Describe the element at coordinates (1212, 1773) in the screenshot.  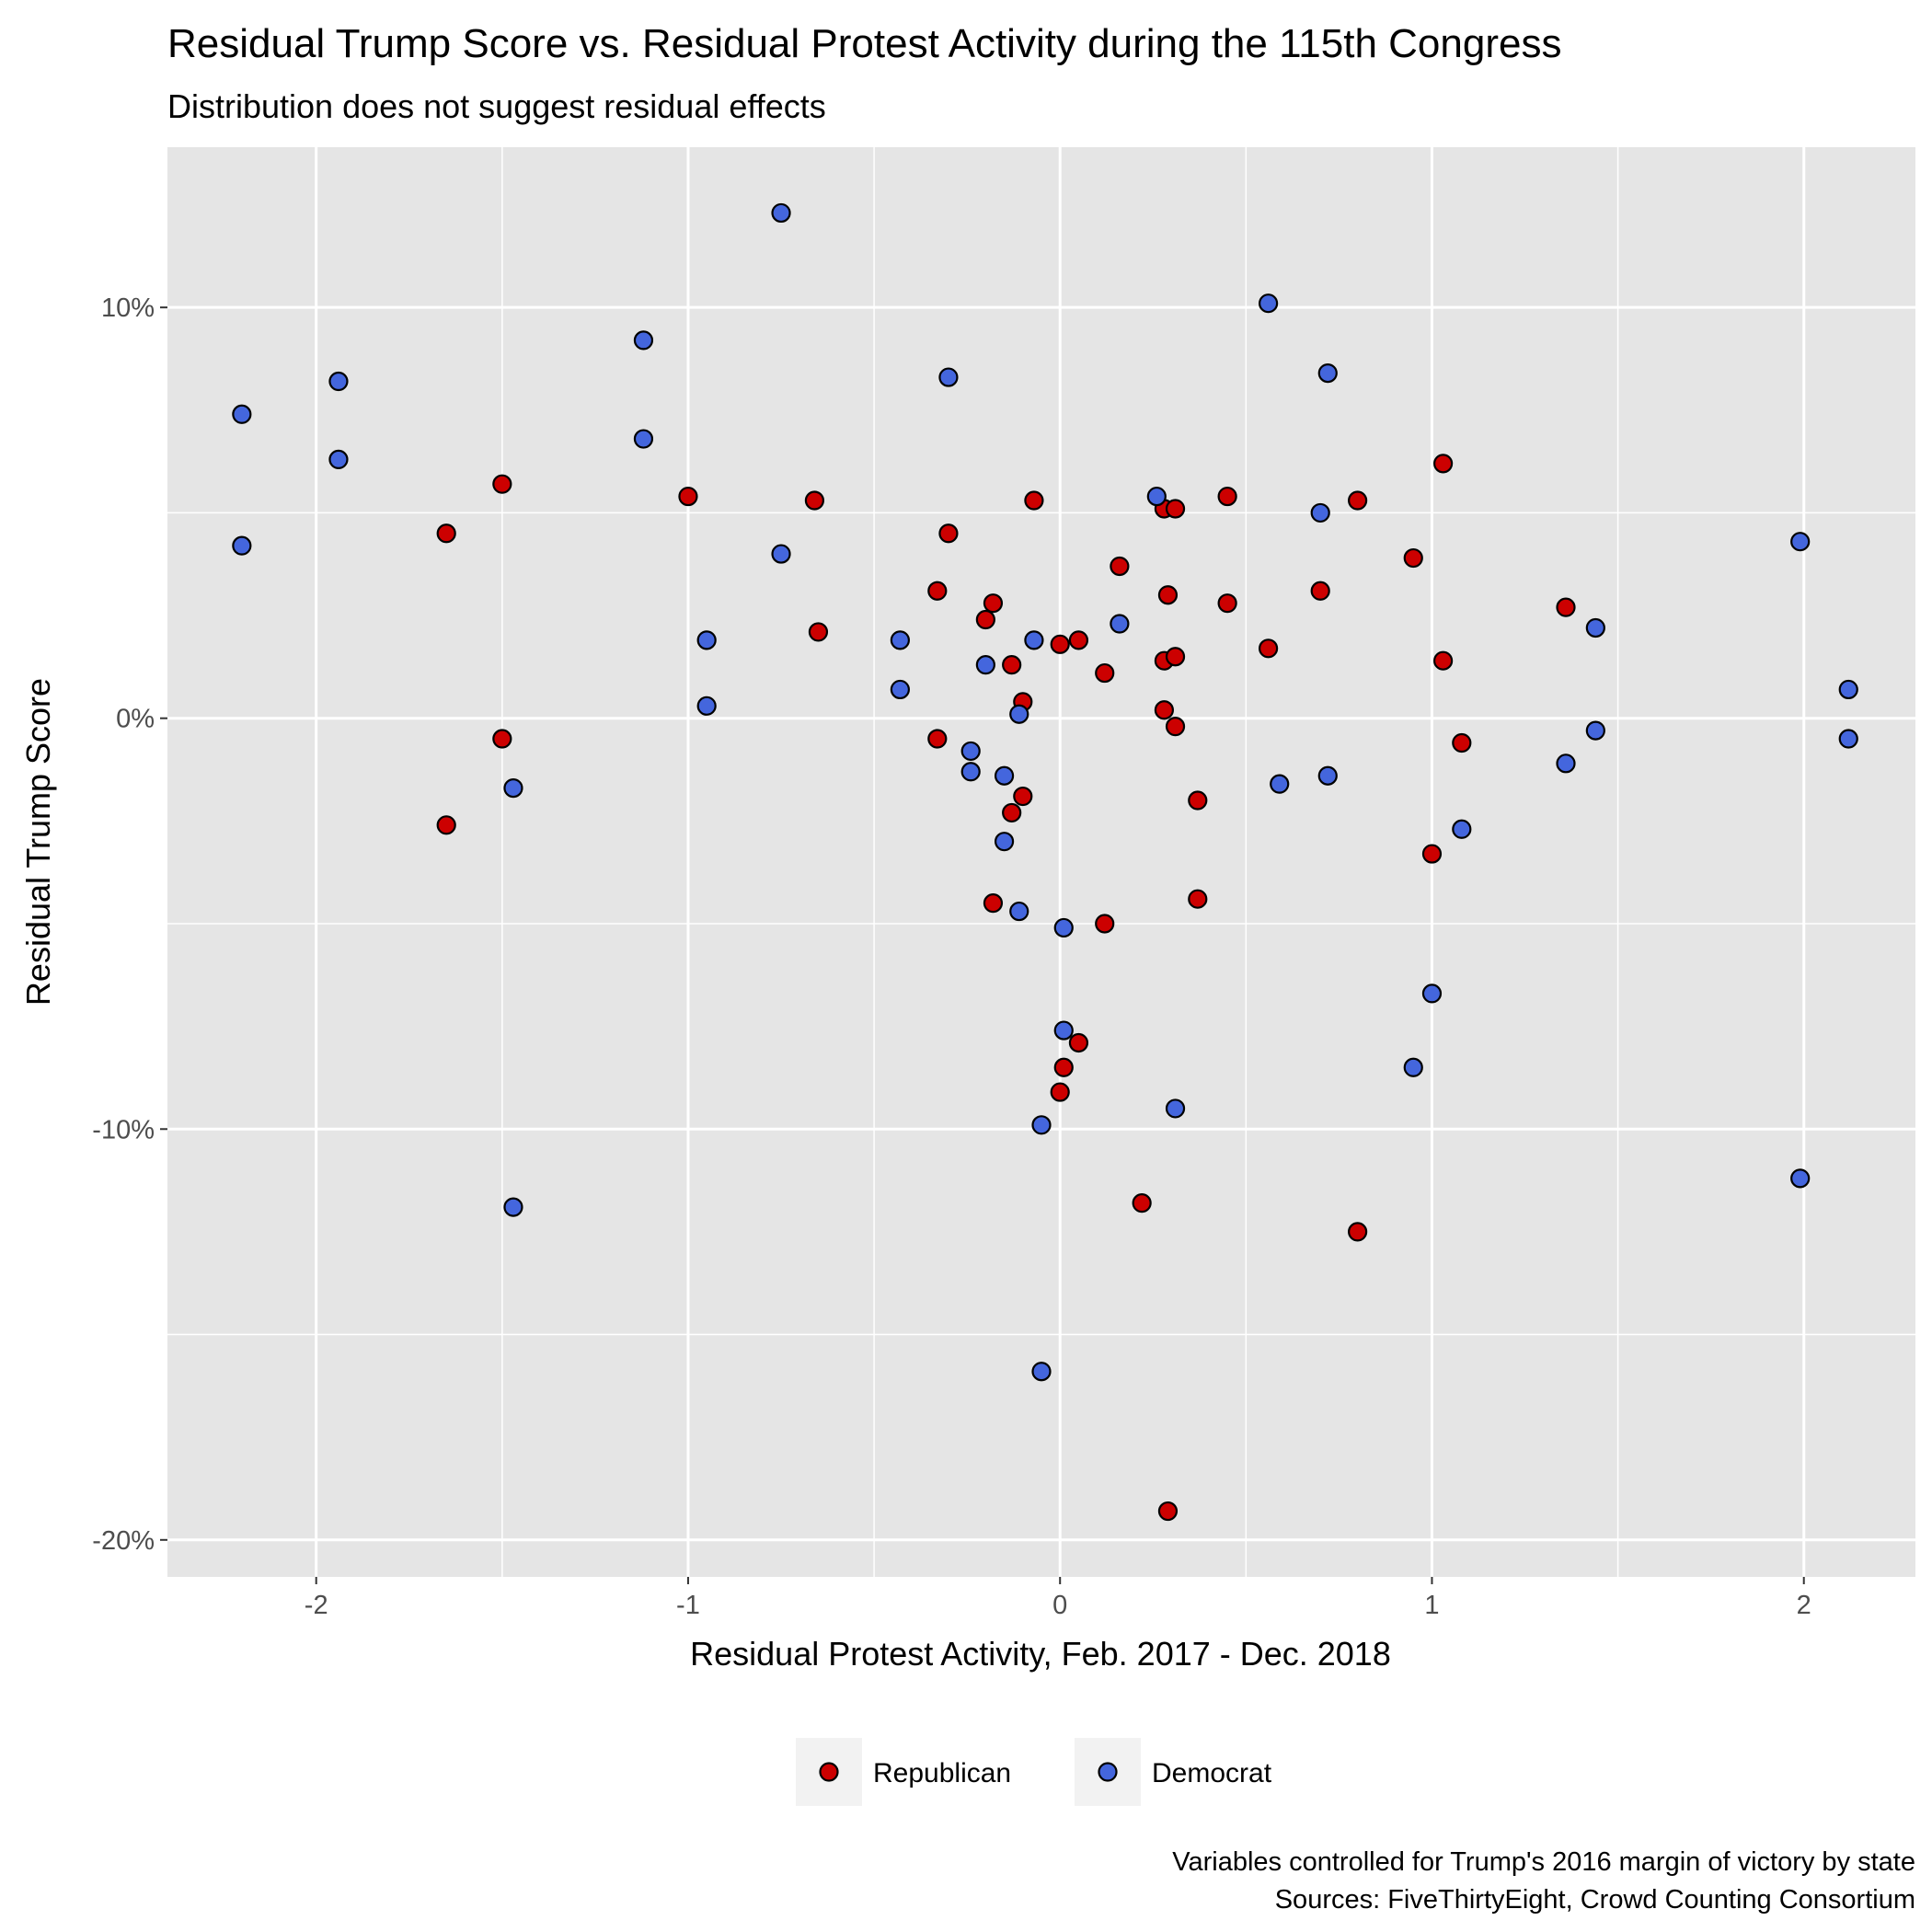
I see `legend-label-democrat: Democrat` at that location.